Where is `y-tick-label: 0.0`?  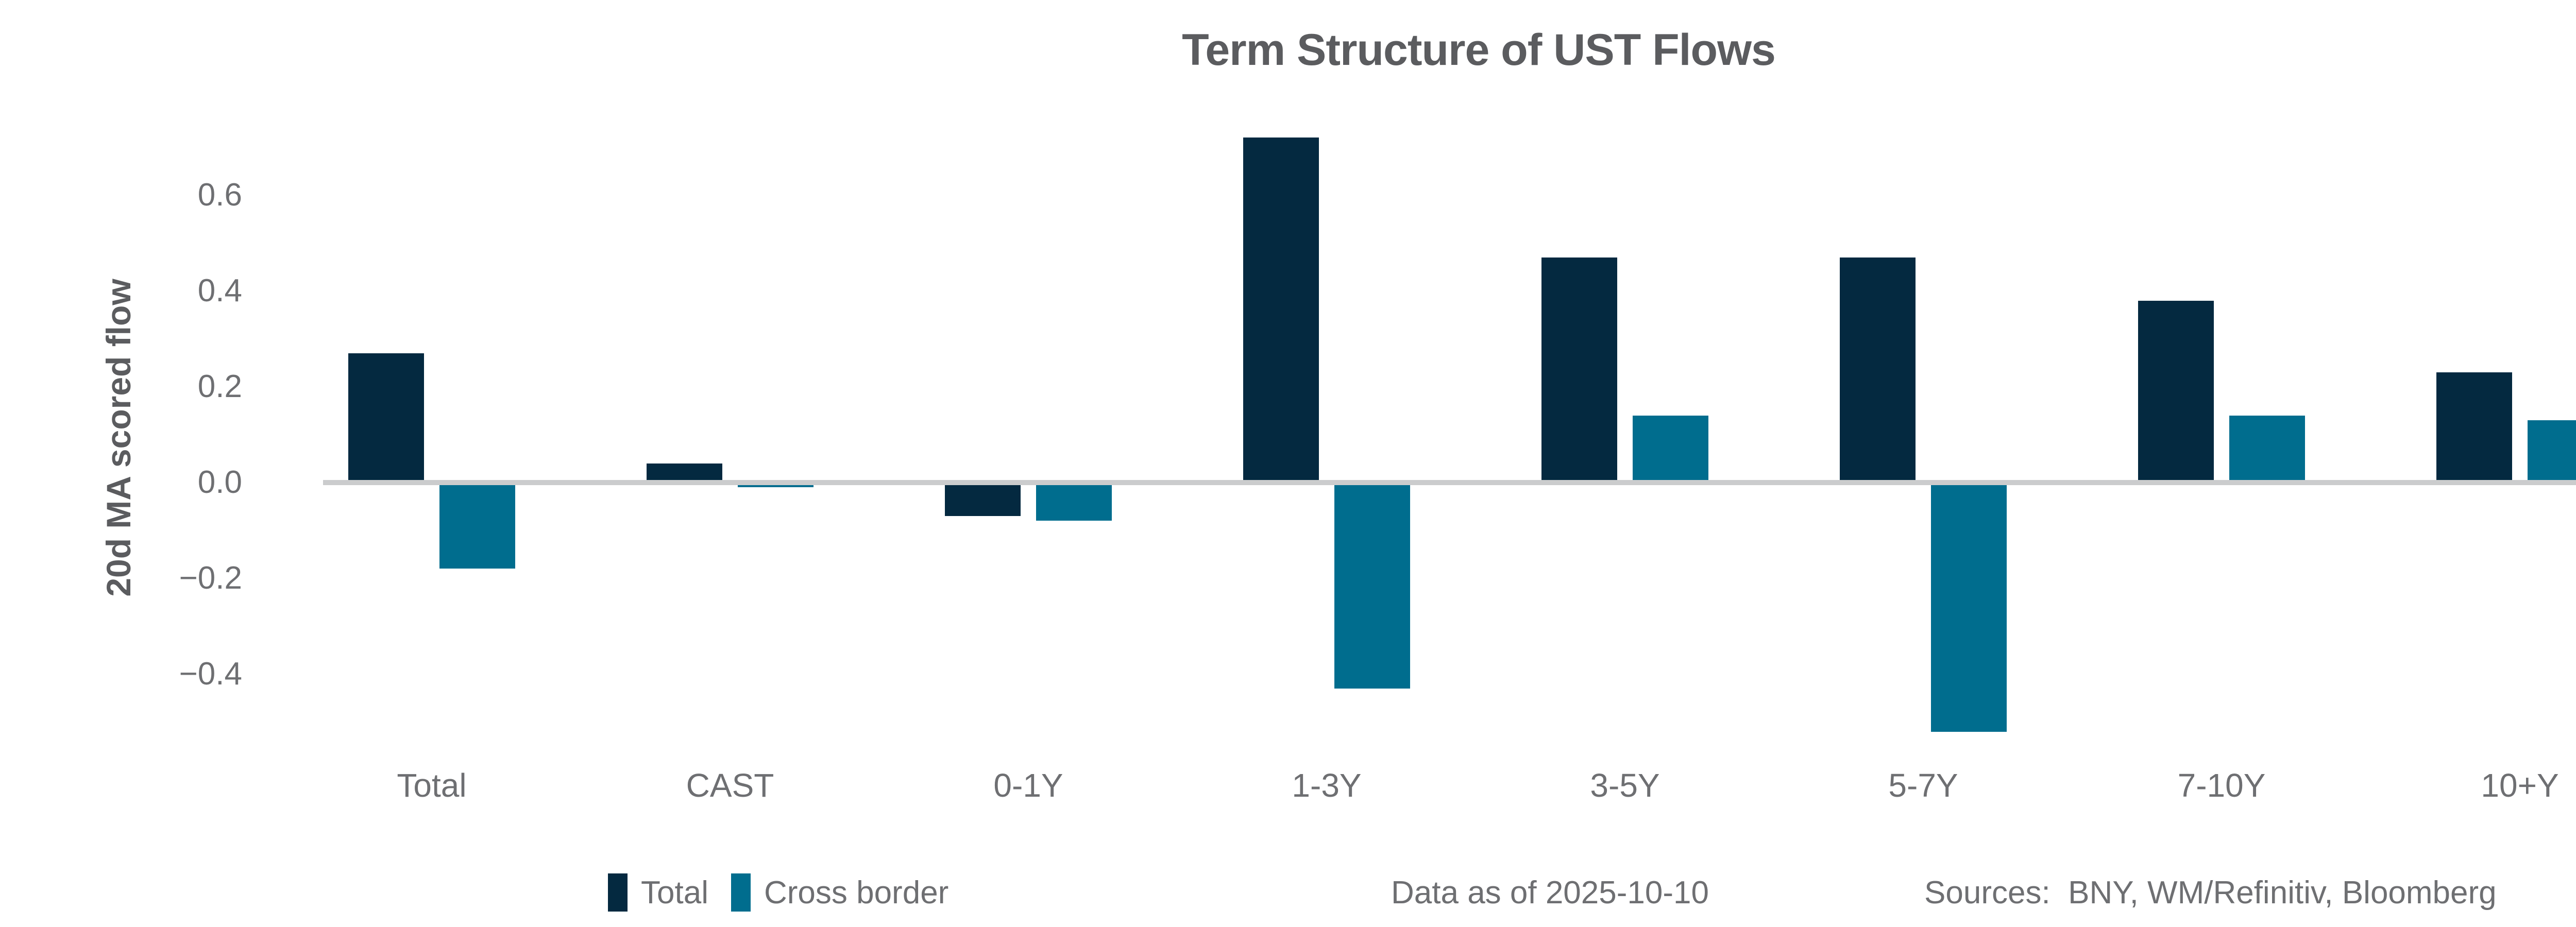 y-tick-label: 0.0 is located at coordinates (219, 482).